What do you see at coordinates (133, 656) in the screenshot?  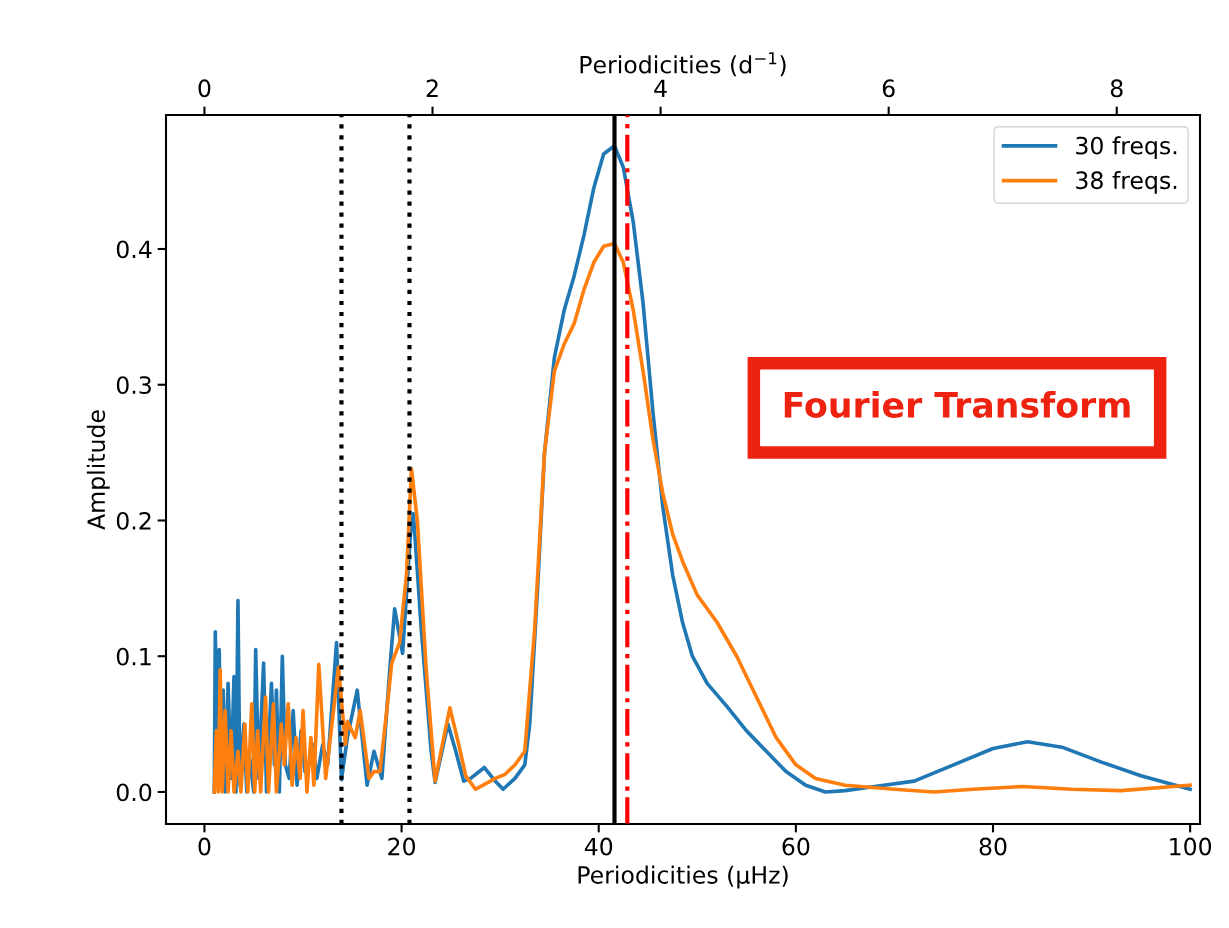 I see `y-tick-label: 0.1` at bounding box center [133, 656].